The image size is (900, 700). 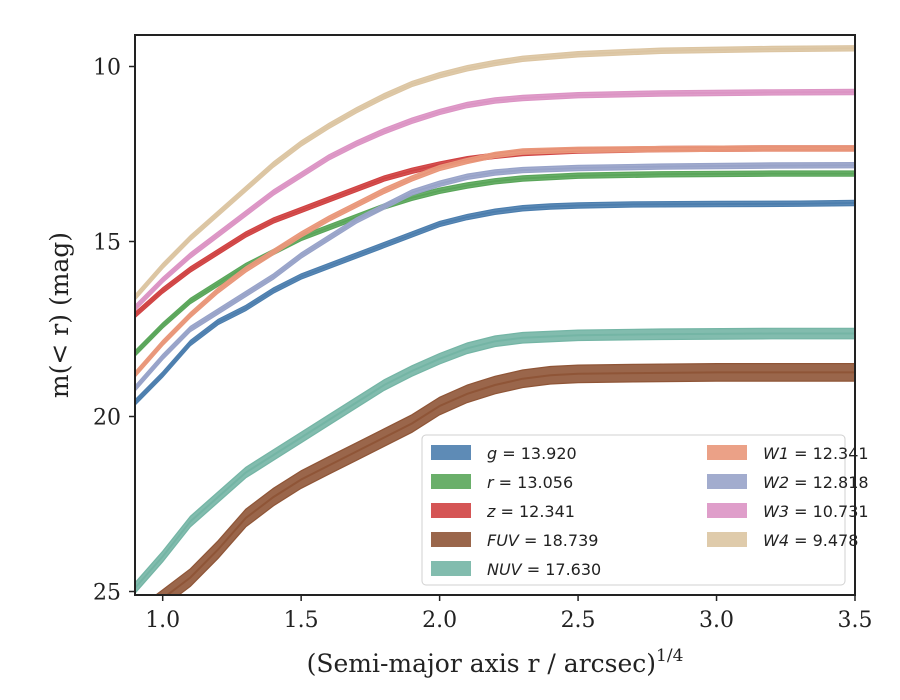 I want to click on y-tick-label: 25, so click(x=107, y=593).